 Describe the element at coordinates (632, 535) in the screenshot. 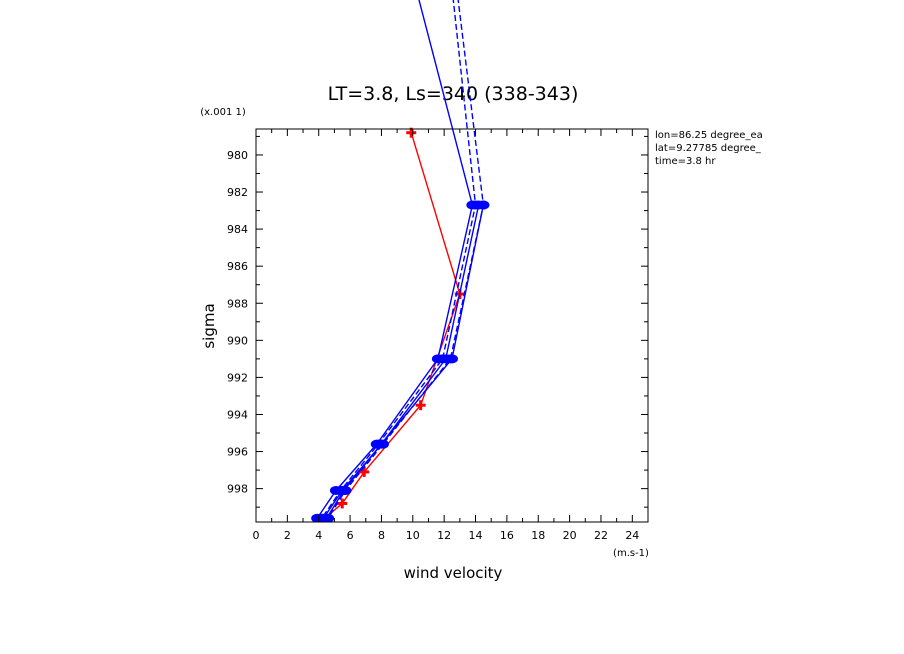

I see `x-tick-label: 24` at that location.